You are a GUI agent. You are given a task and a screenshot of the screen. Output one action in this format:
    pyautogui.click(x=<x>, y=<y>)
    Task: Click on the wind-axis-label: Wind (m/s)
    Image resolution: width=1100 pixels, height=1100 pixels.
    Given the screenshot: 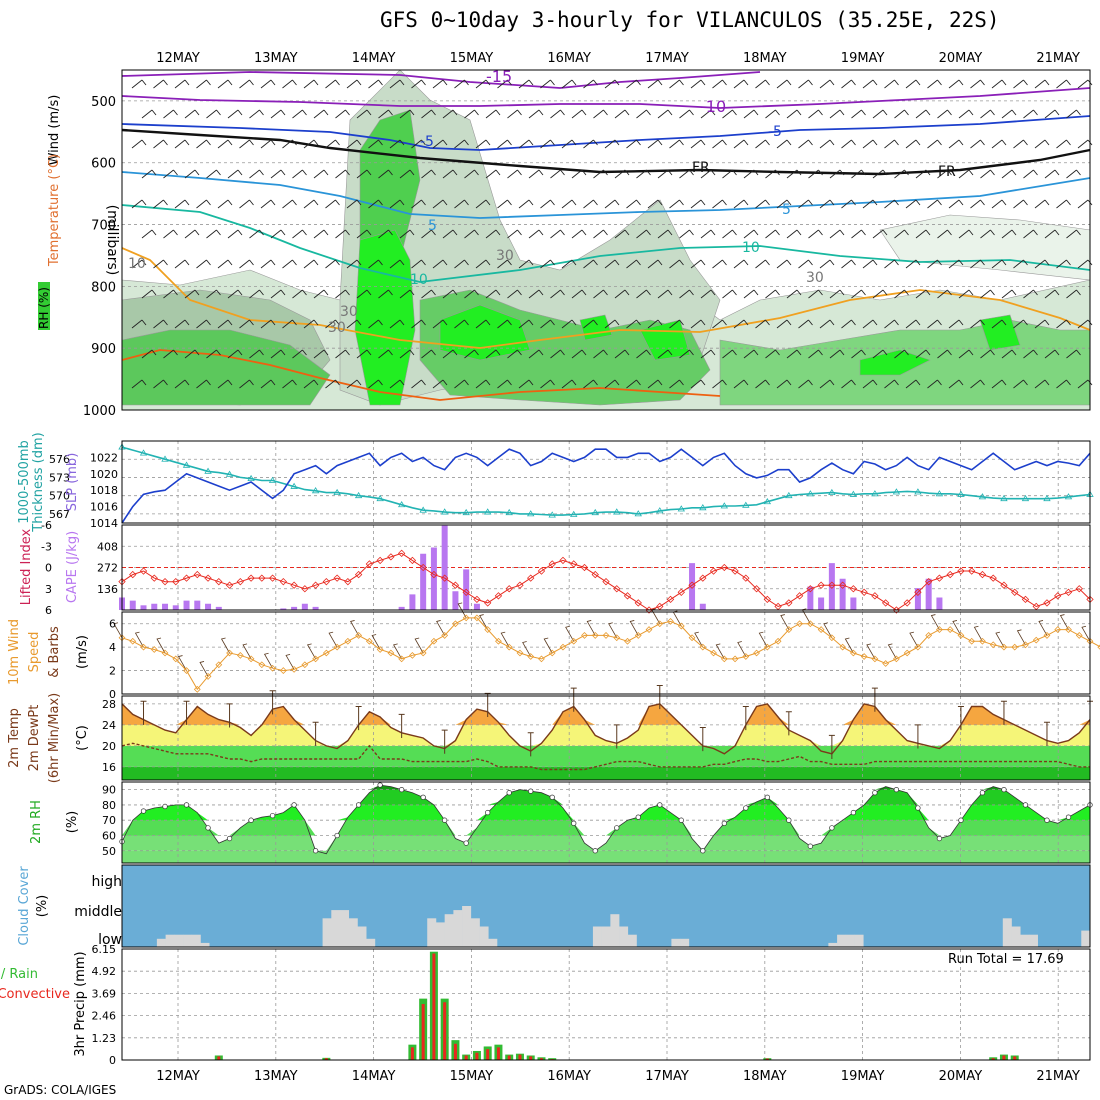 What is the action you would take?
    pyautogui.click(x=54, y=130)
    